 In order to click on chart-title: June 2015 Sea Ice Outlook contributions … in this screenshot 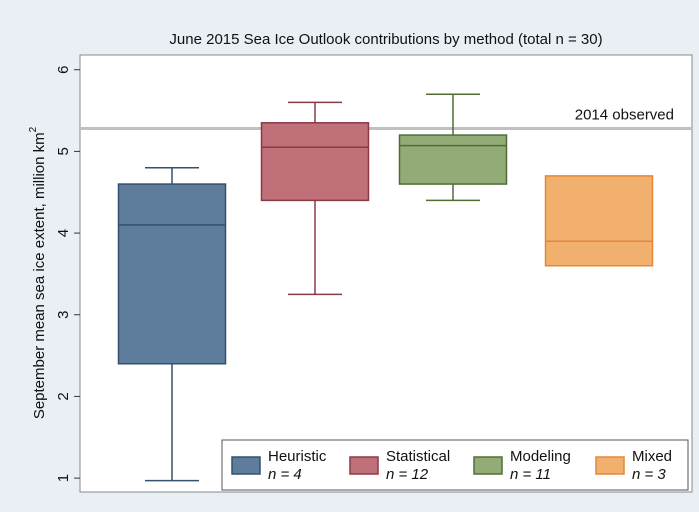, I will do `click(385, 39)`.